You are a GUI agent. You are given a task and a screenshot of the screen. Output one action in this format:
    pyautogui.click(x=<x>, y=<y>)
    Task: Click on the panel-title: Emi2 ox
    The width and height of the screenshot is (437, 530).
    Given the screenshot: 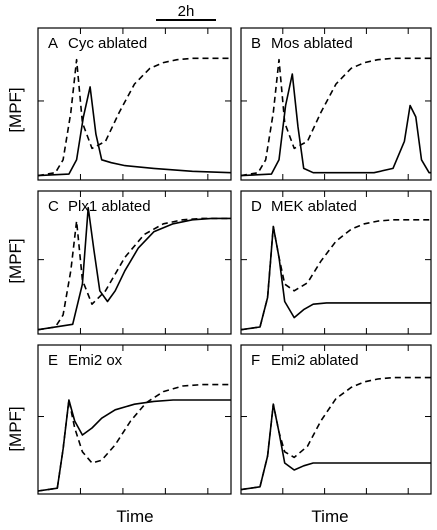 What is the action you would take?
    pyautogui.click(x=95, y=360)
    